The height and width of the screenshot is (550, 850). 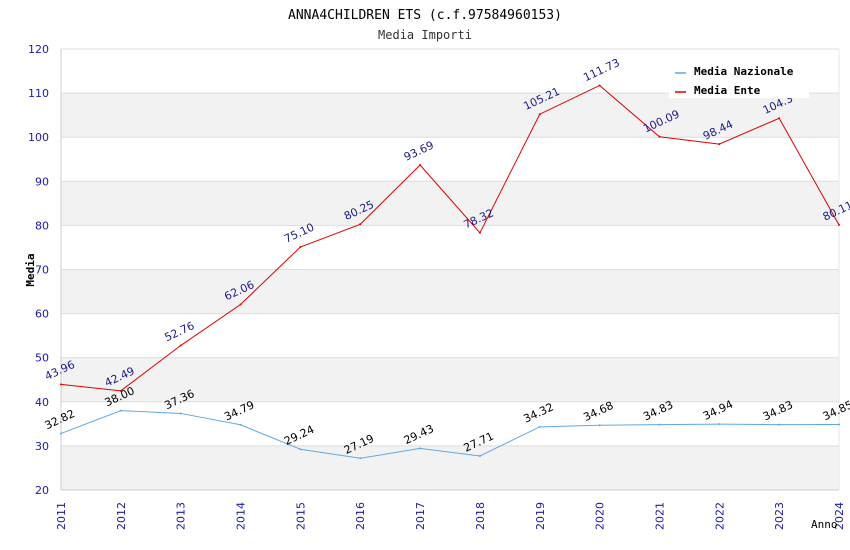 What do you see at coordinates (42, 181) in the screenshot?
I see `y-tick-label: 90` at bounding box center [42, 181].